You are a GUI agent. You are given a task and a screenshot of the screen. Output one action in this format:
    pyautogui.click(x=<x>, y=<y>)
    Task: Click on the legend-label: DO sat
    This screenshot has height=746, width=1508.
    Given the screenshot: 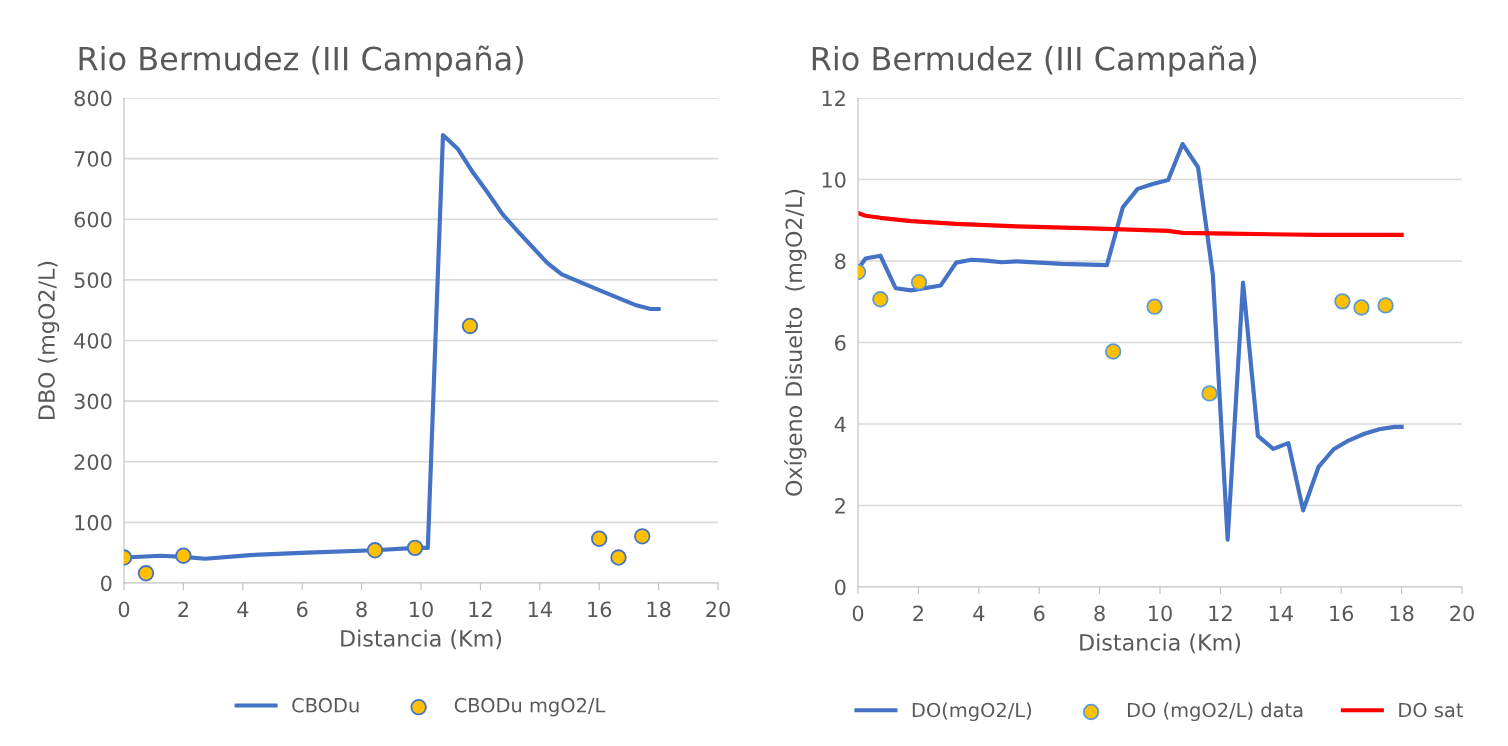 What is the action you would take?
    pyautogui.click(x=1431, y=710)
    